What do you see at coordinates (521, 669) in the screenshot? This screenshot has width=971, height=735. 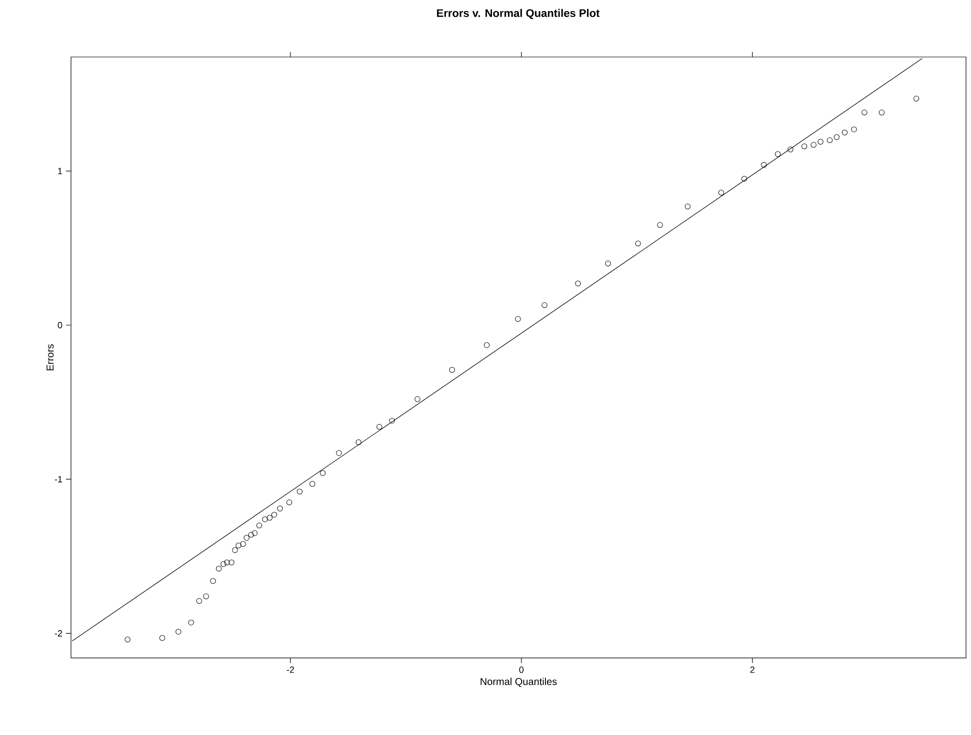 I see `x-tick-label: 0` at bounding box center [521, 669].